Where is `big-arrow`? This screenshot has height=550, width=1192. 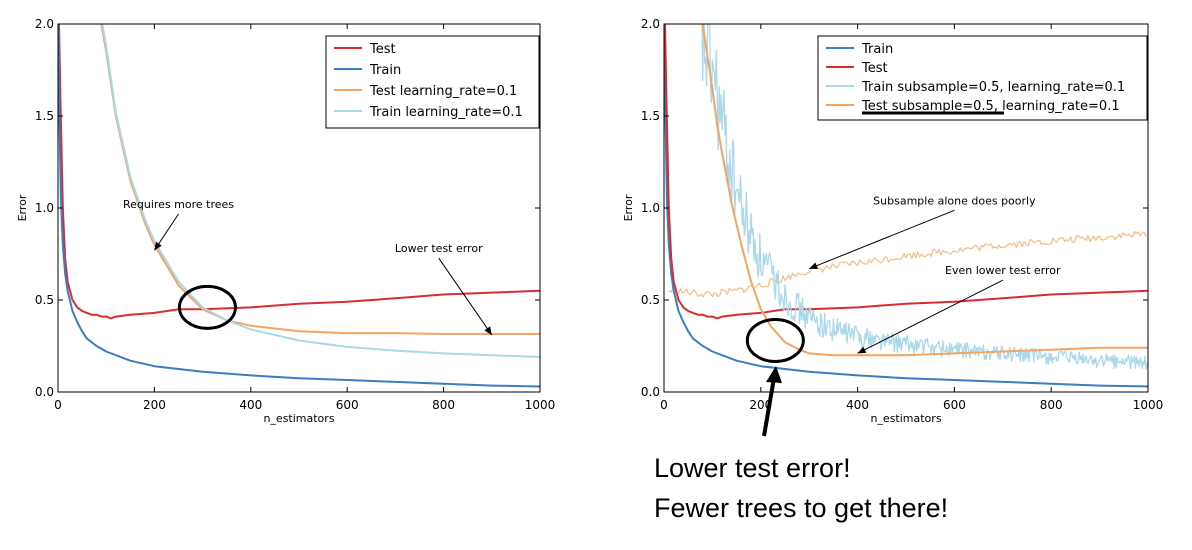 big-arrow is located at coordinates (772, 401).